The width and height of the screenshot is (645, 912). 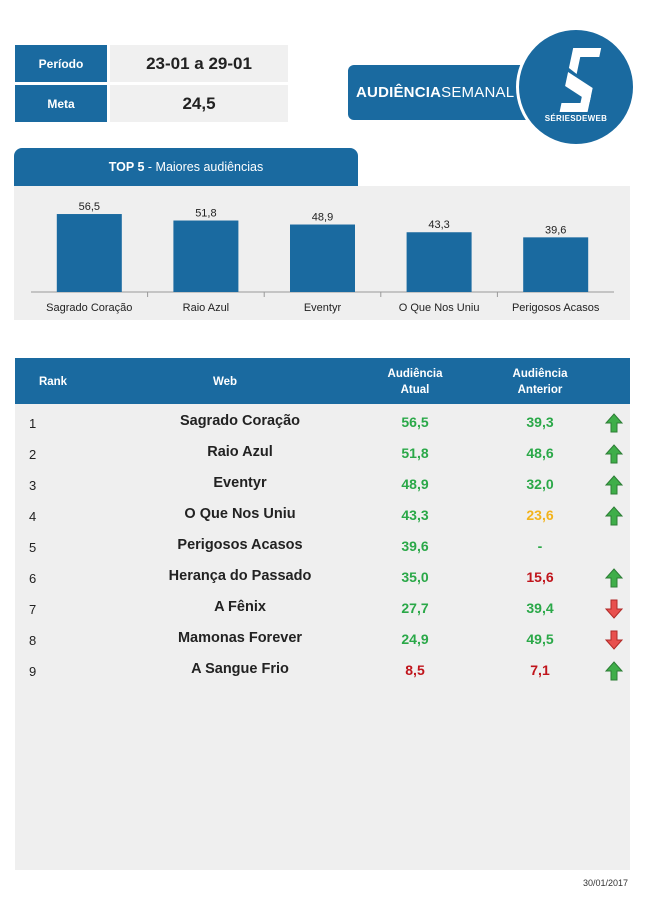 What do you see at coordinates (605, 883) in the screenshot?
I see `footer-date: 30/01/2017` at bounding box center [605, 883].